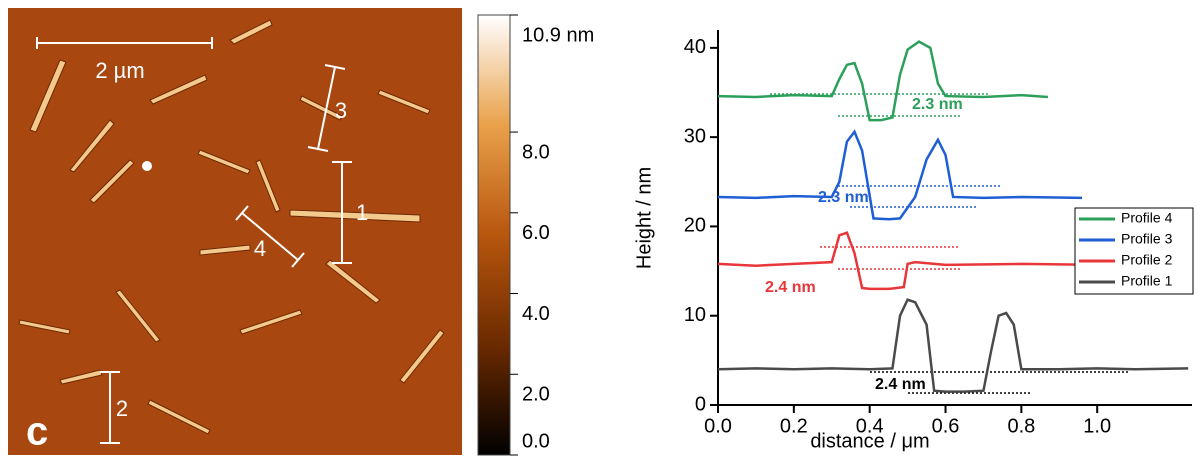 Image resolution: width=1198 pixels, height=464 pixels. What do you see at coordinates (718, 426) in the screenshot?
I see `x-tick-label: 0.0` at bounding box center [718, 426].